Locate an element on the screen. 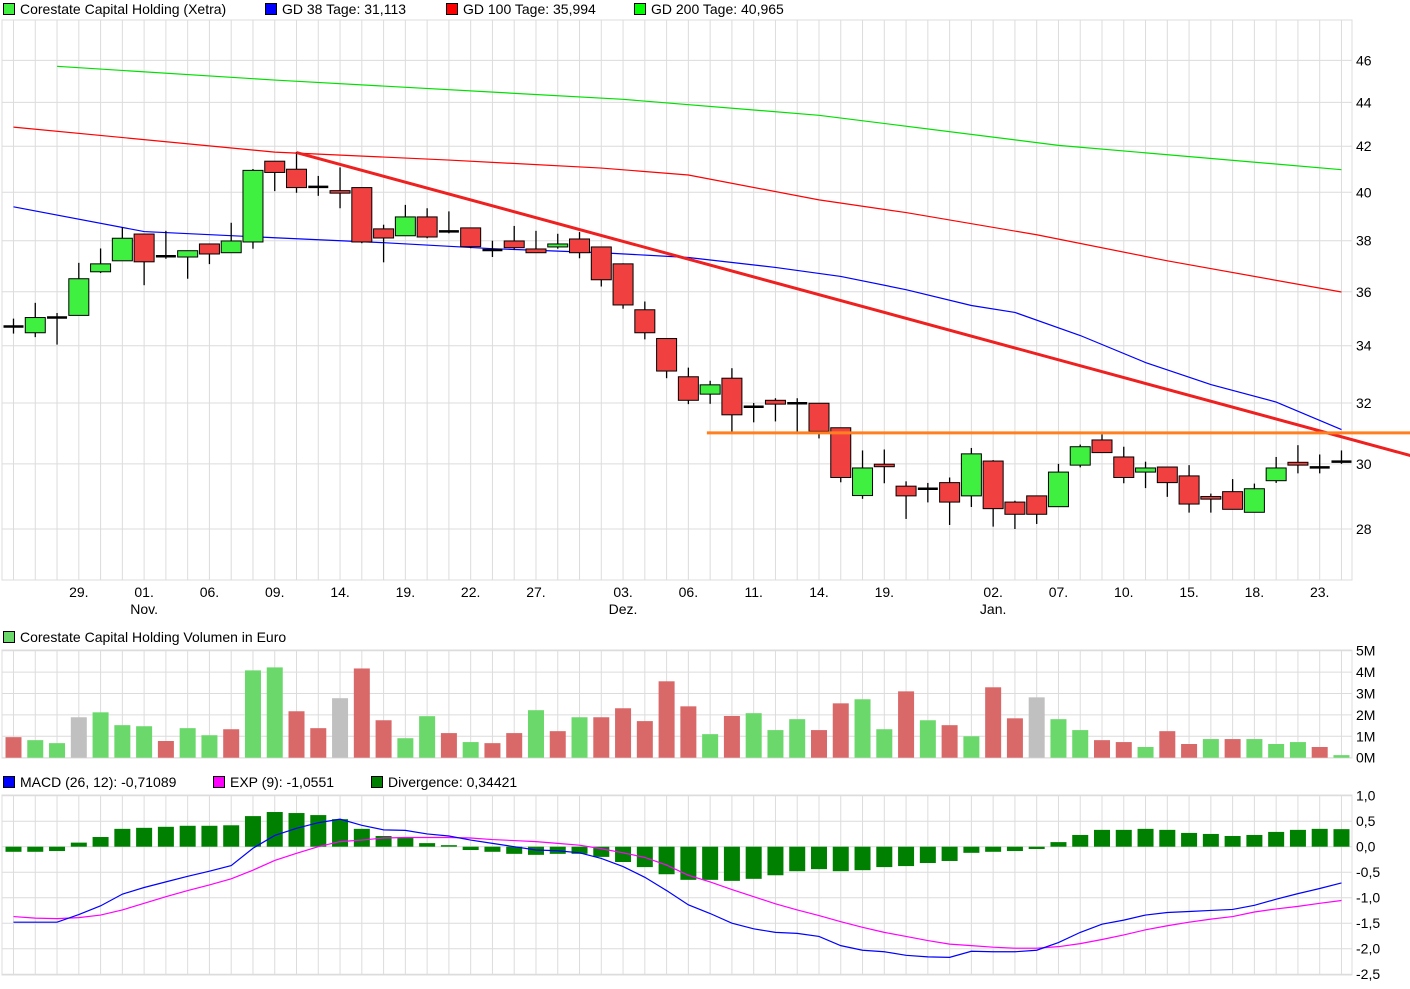 This screenshot has width=1410, height=989. legend-swatch-divergence is located at coordinates (377, 782).